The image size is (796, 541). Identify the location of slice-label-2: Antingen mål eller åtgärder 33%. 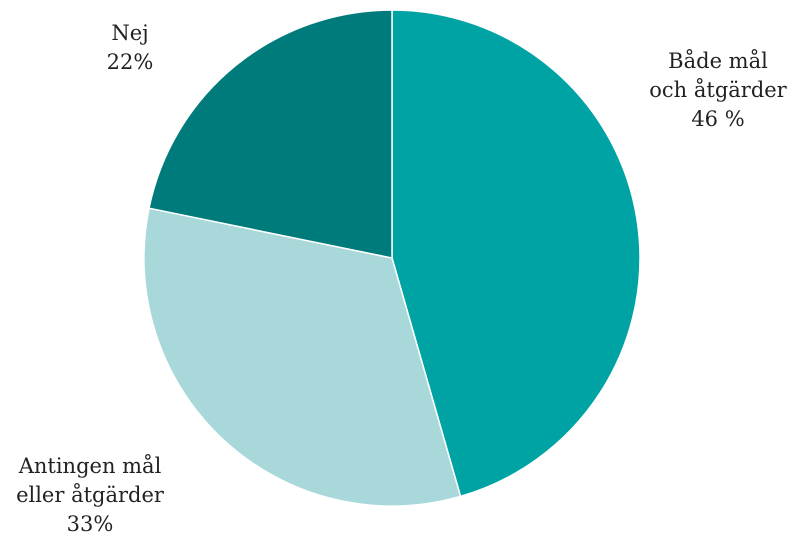
(90, 495).